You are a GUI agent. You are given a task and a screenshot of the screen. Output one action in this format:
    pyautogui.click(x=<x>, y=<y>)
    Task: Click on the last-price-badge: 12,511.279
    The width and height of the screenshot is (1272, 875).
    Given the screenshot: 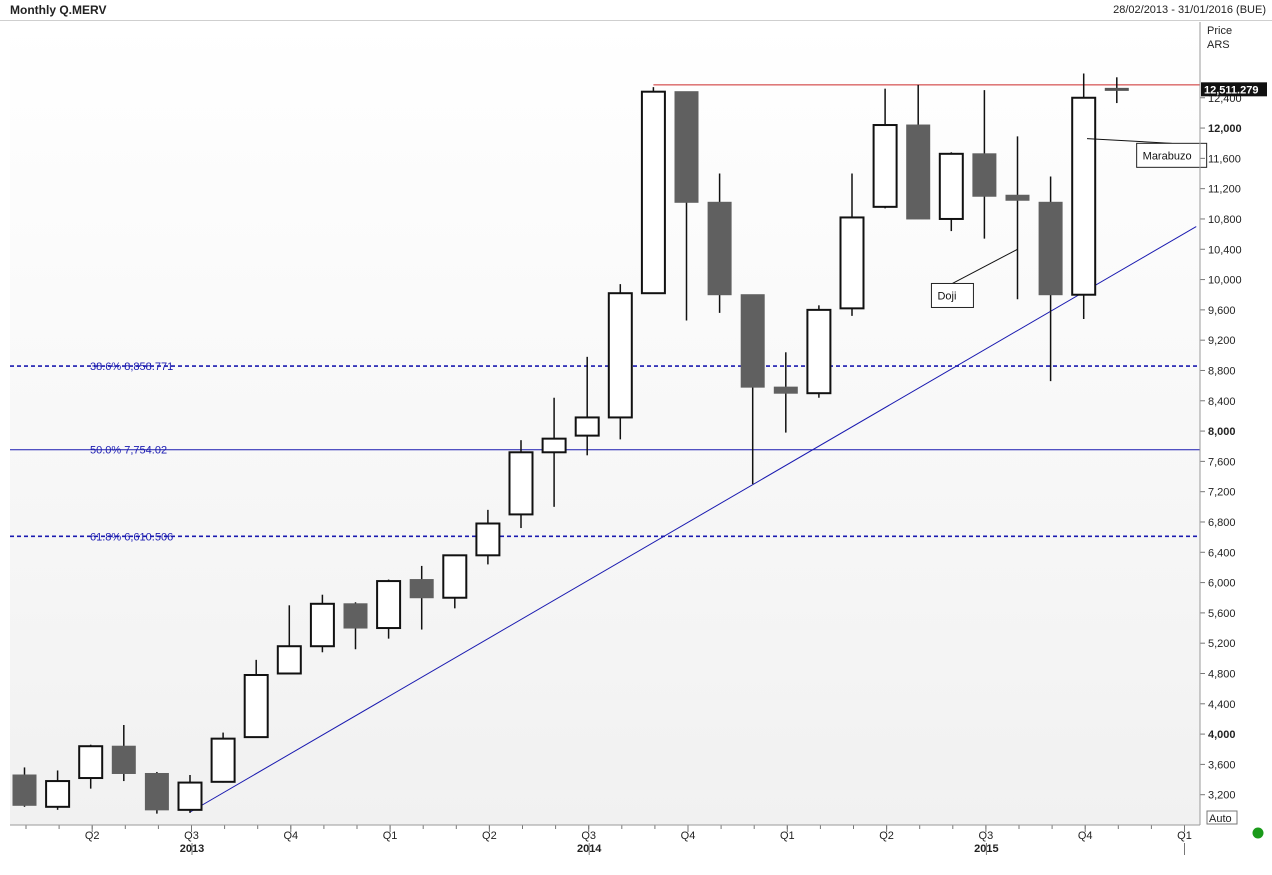 What is the action you would take?
    pyautogui.click(x=1234, y=89)
    